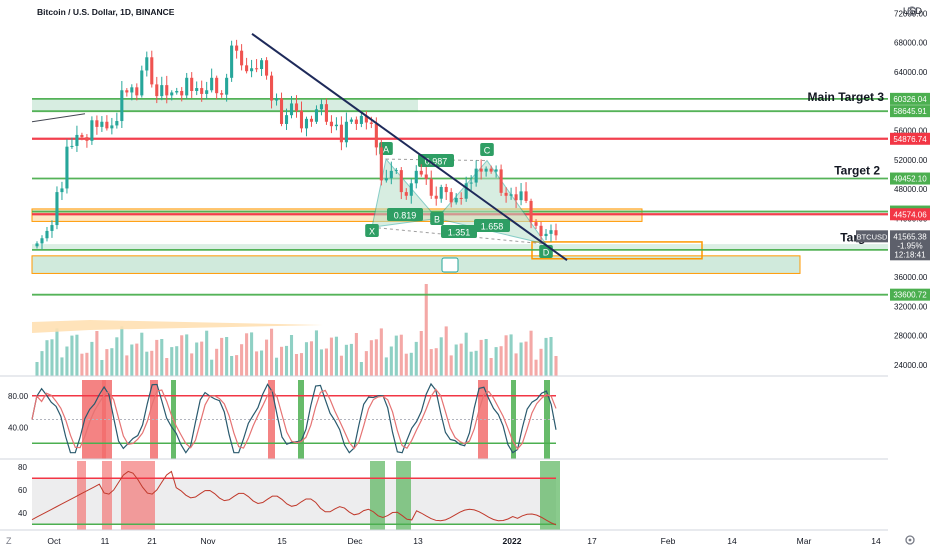 Image resolution: width=932 pixels, height=555 pixels. I want to click on rsi-tick: 40, so click(22, 513).